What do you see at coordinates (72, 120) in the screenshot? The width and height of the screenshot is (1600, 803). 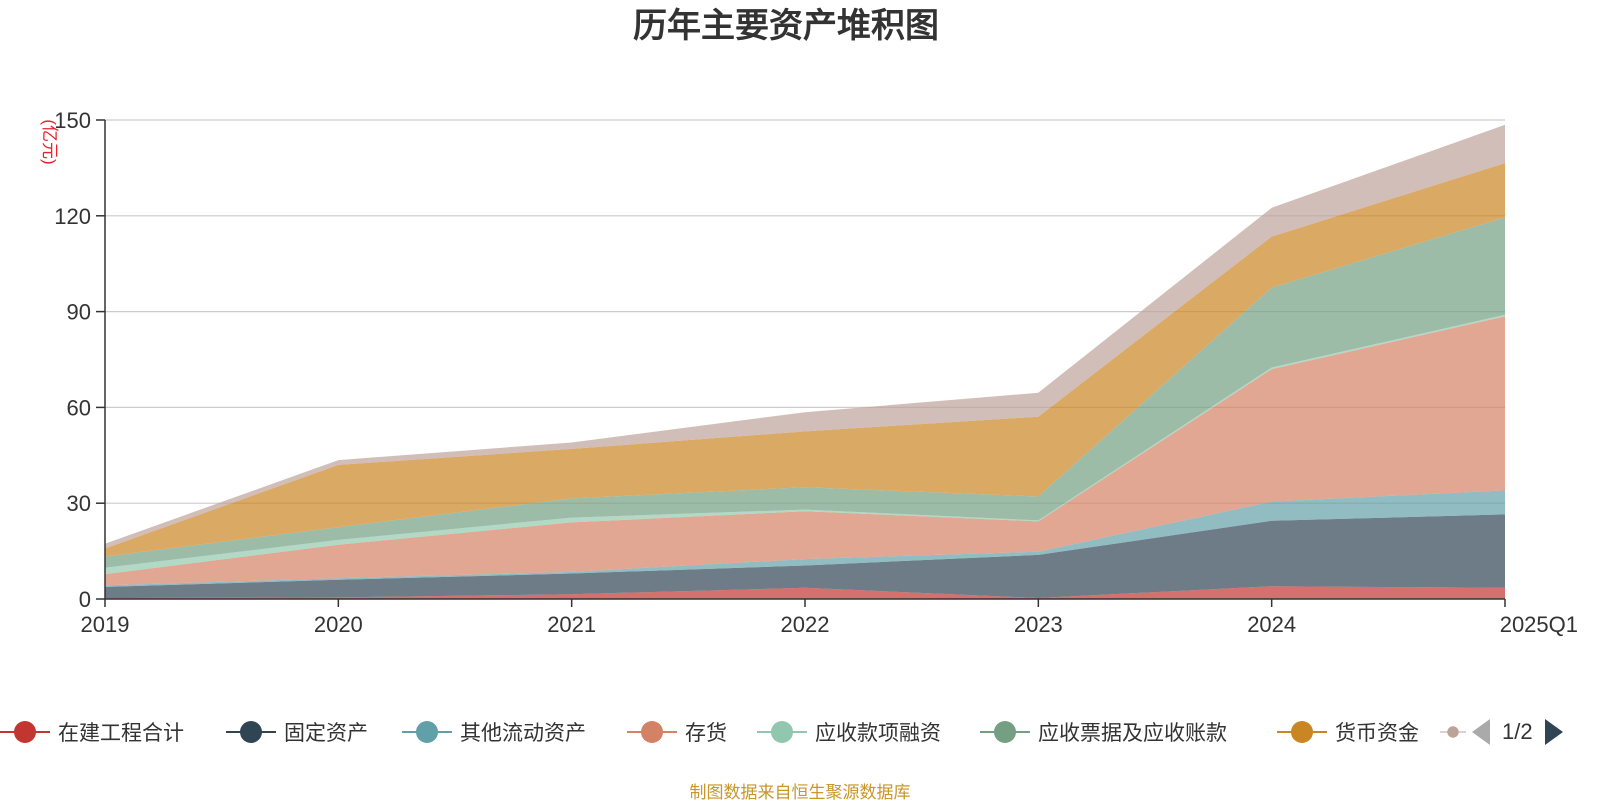 I see `y-tick-label: 150` at bounding box center [72, 120].